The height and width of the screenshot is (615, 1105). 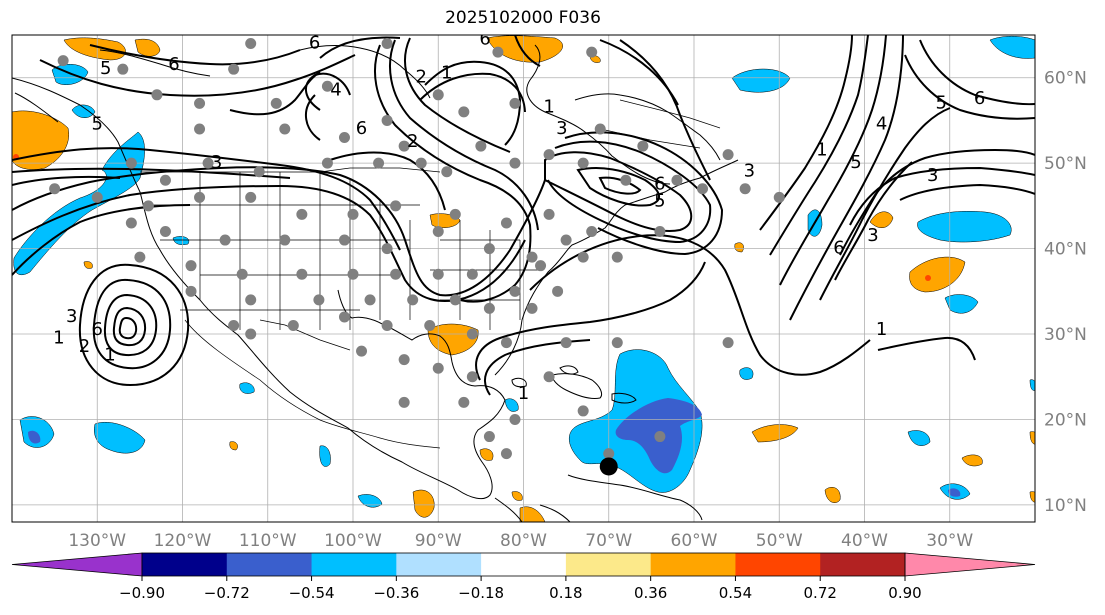 What do you see at coordinates (881, 124) in the screenshot?
I see `contour-label: 4` at bounding box center [881, 124].